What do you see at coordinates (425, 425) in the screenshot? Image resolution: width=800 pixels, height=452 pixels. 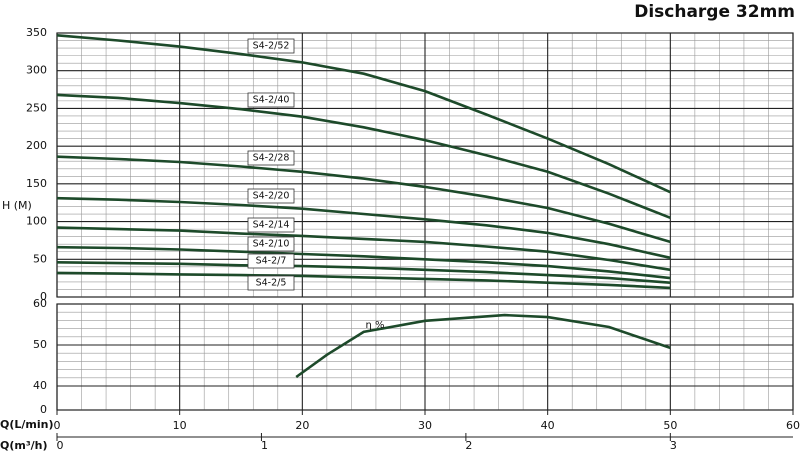 I see `x-tick-label: 30` at bounding box center [425, 425].